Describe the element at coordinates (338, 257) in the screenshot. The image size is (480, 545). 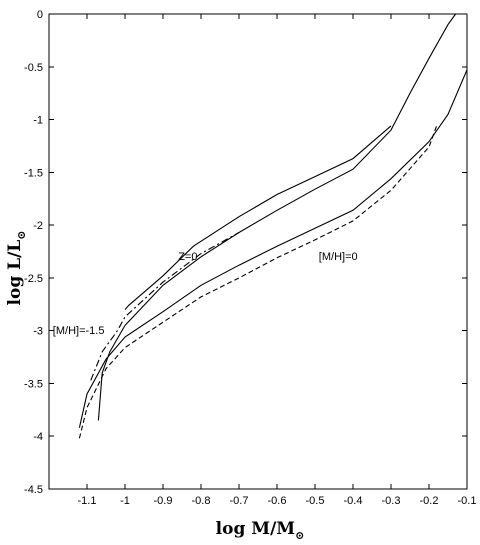
I see `annotation-label-2: [M/H]=0` at that location.